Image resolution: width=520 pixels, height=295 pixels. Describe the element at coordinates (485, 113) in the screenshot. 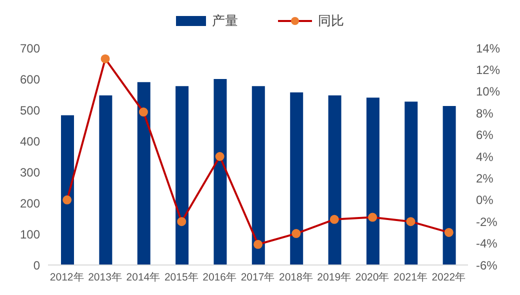

I see `y2-tick-label: 8%` at that location.